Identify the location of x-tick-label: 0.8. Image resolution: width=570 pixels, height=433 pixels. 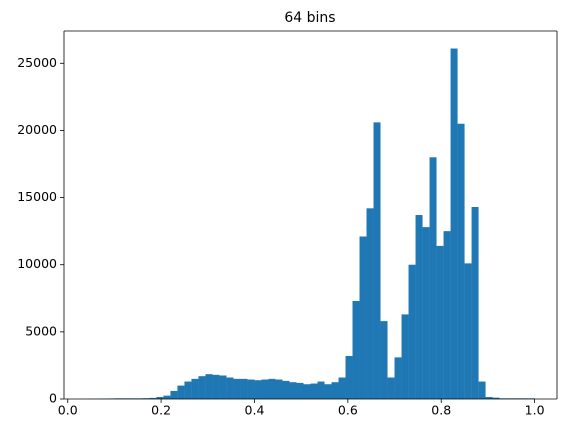
(441, 410).